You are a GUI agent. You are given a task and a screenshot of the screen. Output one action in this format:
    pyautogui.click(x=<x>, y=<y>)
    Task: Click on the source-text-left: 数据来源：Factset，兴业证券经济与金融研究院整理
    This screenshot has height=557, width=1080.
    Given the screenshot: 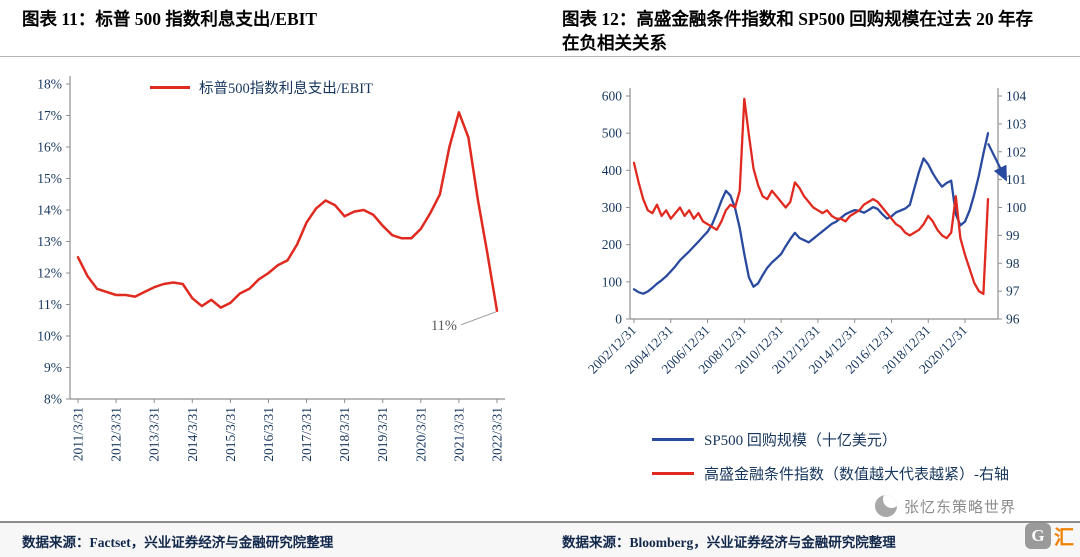 What is the action you would take?
    pyautogui.click(x=178, y=542)
    